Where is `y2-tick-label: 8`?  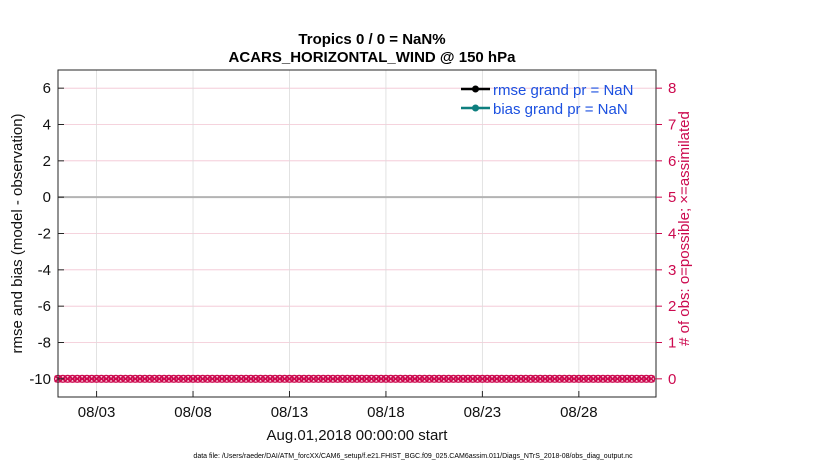
y2-tick-label: 8 is located at coordinates (672, 88).